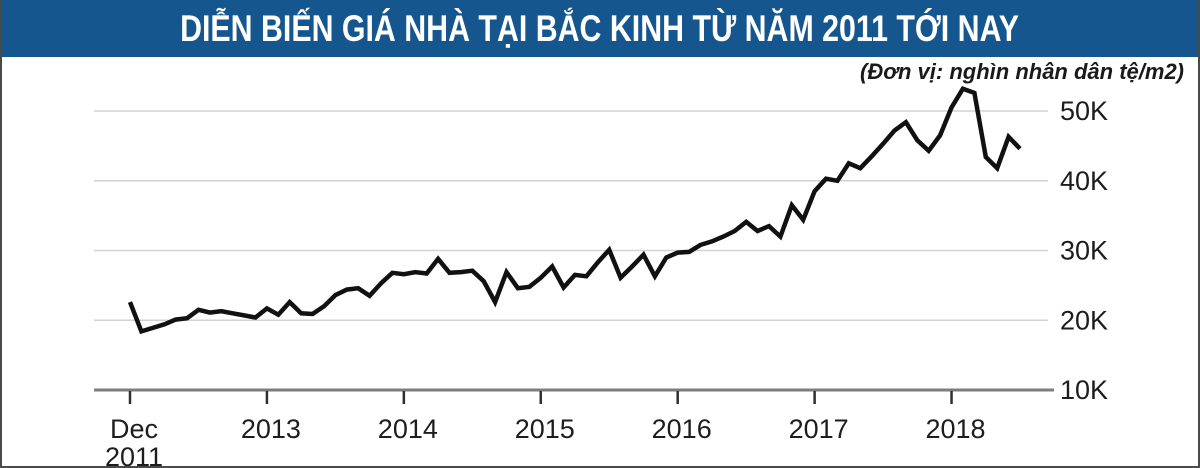 The height and width of the screenshot is (468, 1200). What do you see at coordinates (1084, 251) in the screenshot?
I see `y-axis-label-30K: 30K` at bounding box center [1084, 251].